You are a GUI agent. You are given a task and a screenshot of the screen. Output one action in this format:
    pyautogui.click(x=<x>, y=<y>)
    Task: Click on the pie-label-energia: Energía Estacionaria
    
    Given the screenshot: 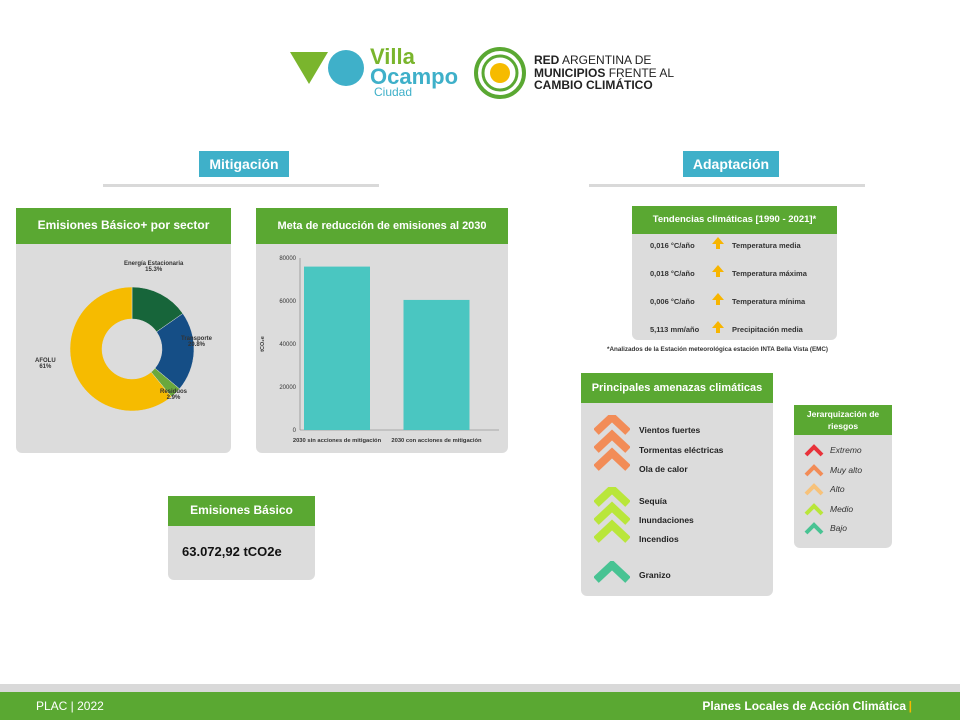 What is the action you would take?
    pyautogui.click(x=154, y=264)
    